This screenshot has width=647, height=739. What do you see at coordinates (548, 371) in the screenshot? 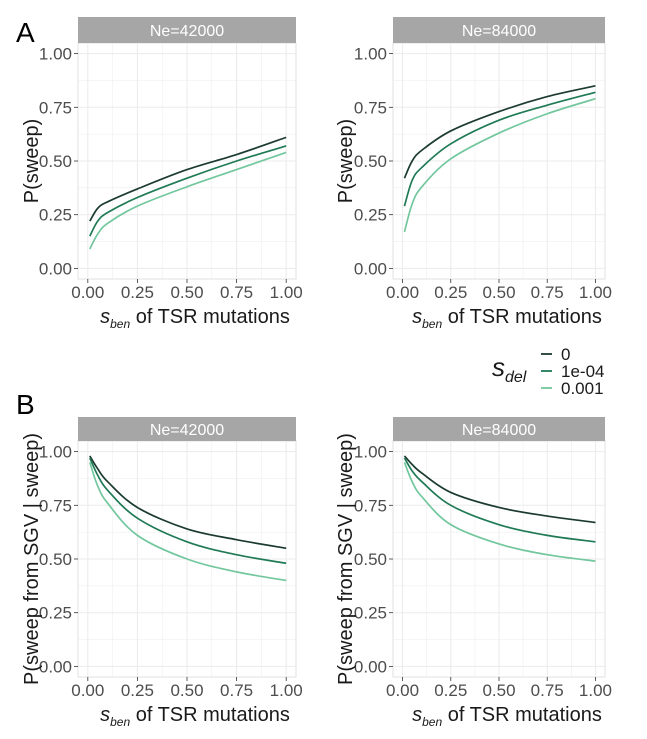
I see `legend: sdel 01e-040.001` at bounding box center [548, 371].